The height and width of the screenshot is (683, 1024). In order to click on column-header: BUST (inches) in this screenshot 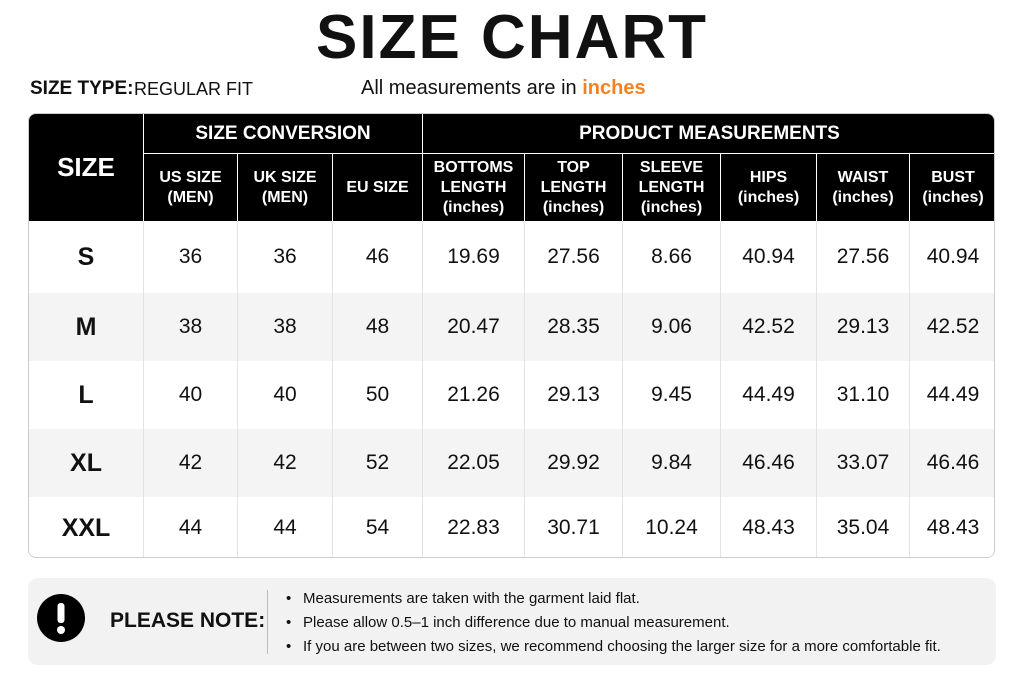, I will do `click(951, 187)`.